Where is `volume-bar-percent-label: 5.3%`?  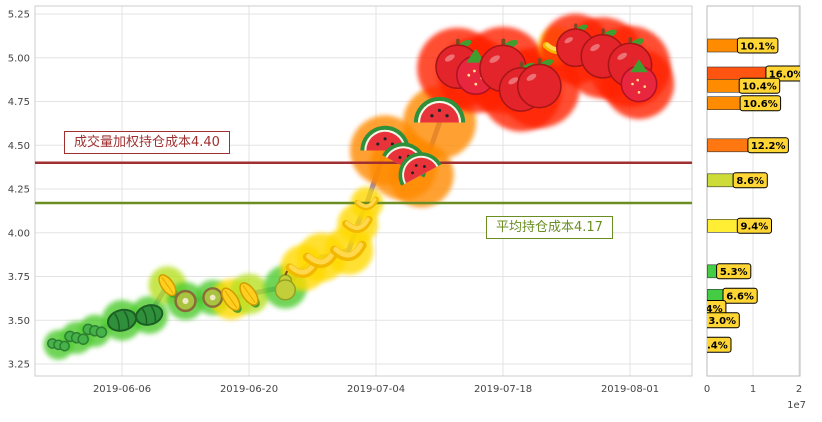 volume-bar-percent-label: 5.3% is located at coordinates (734, 271).